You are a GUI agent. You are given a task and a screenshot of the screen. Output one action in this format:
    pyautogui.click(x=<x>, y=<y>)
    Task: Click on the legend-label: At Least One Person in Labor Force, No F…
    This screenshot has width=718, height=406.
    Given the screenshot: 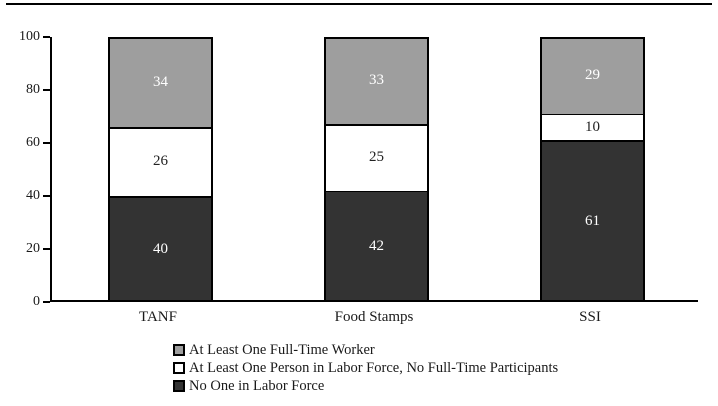 What is the action you would take?
    pyautogui.click(x=374, y=367)
    